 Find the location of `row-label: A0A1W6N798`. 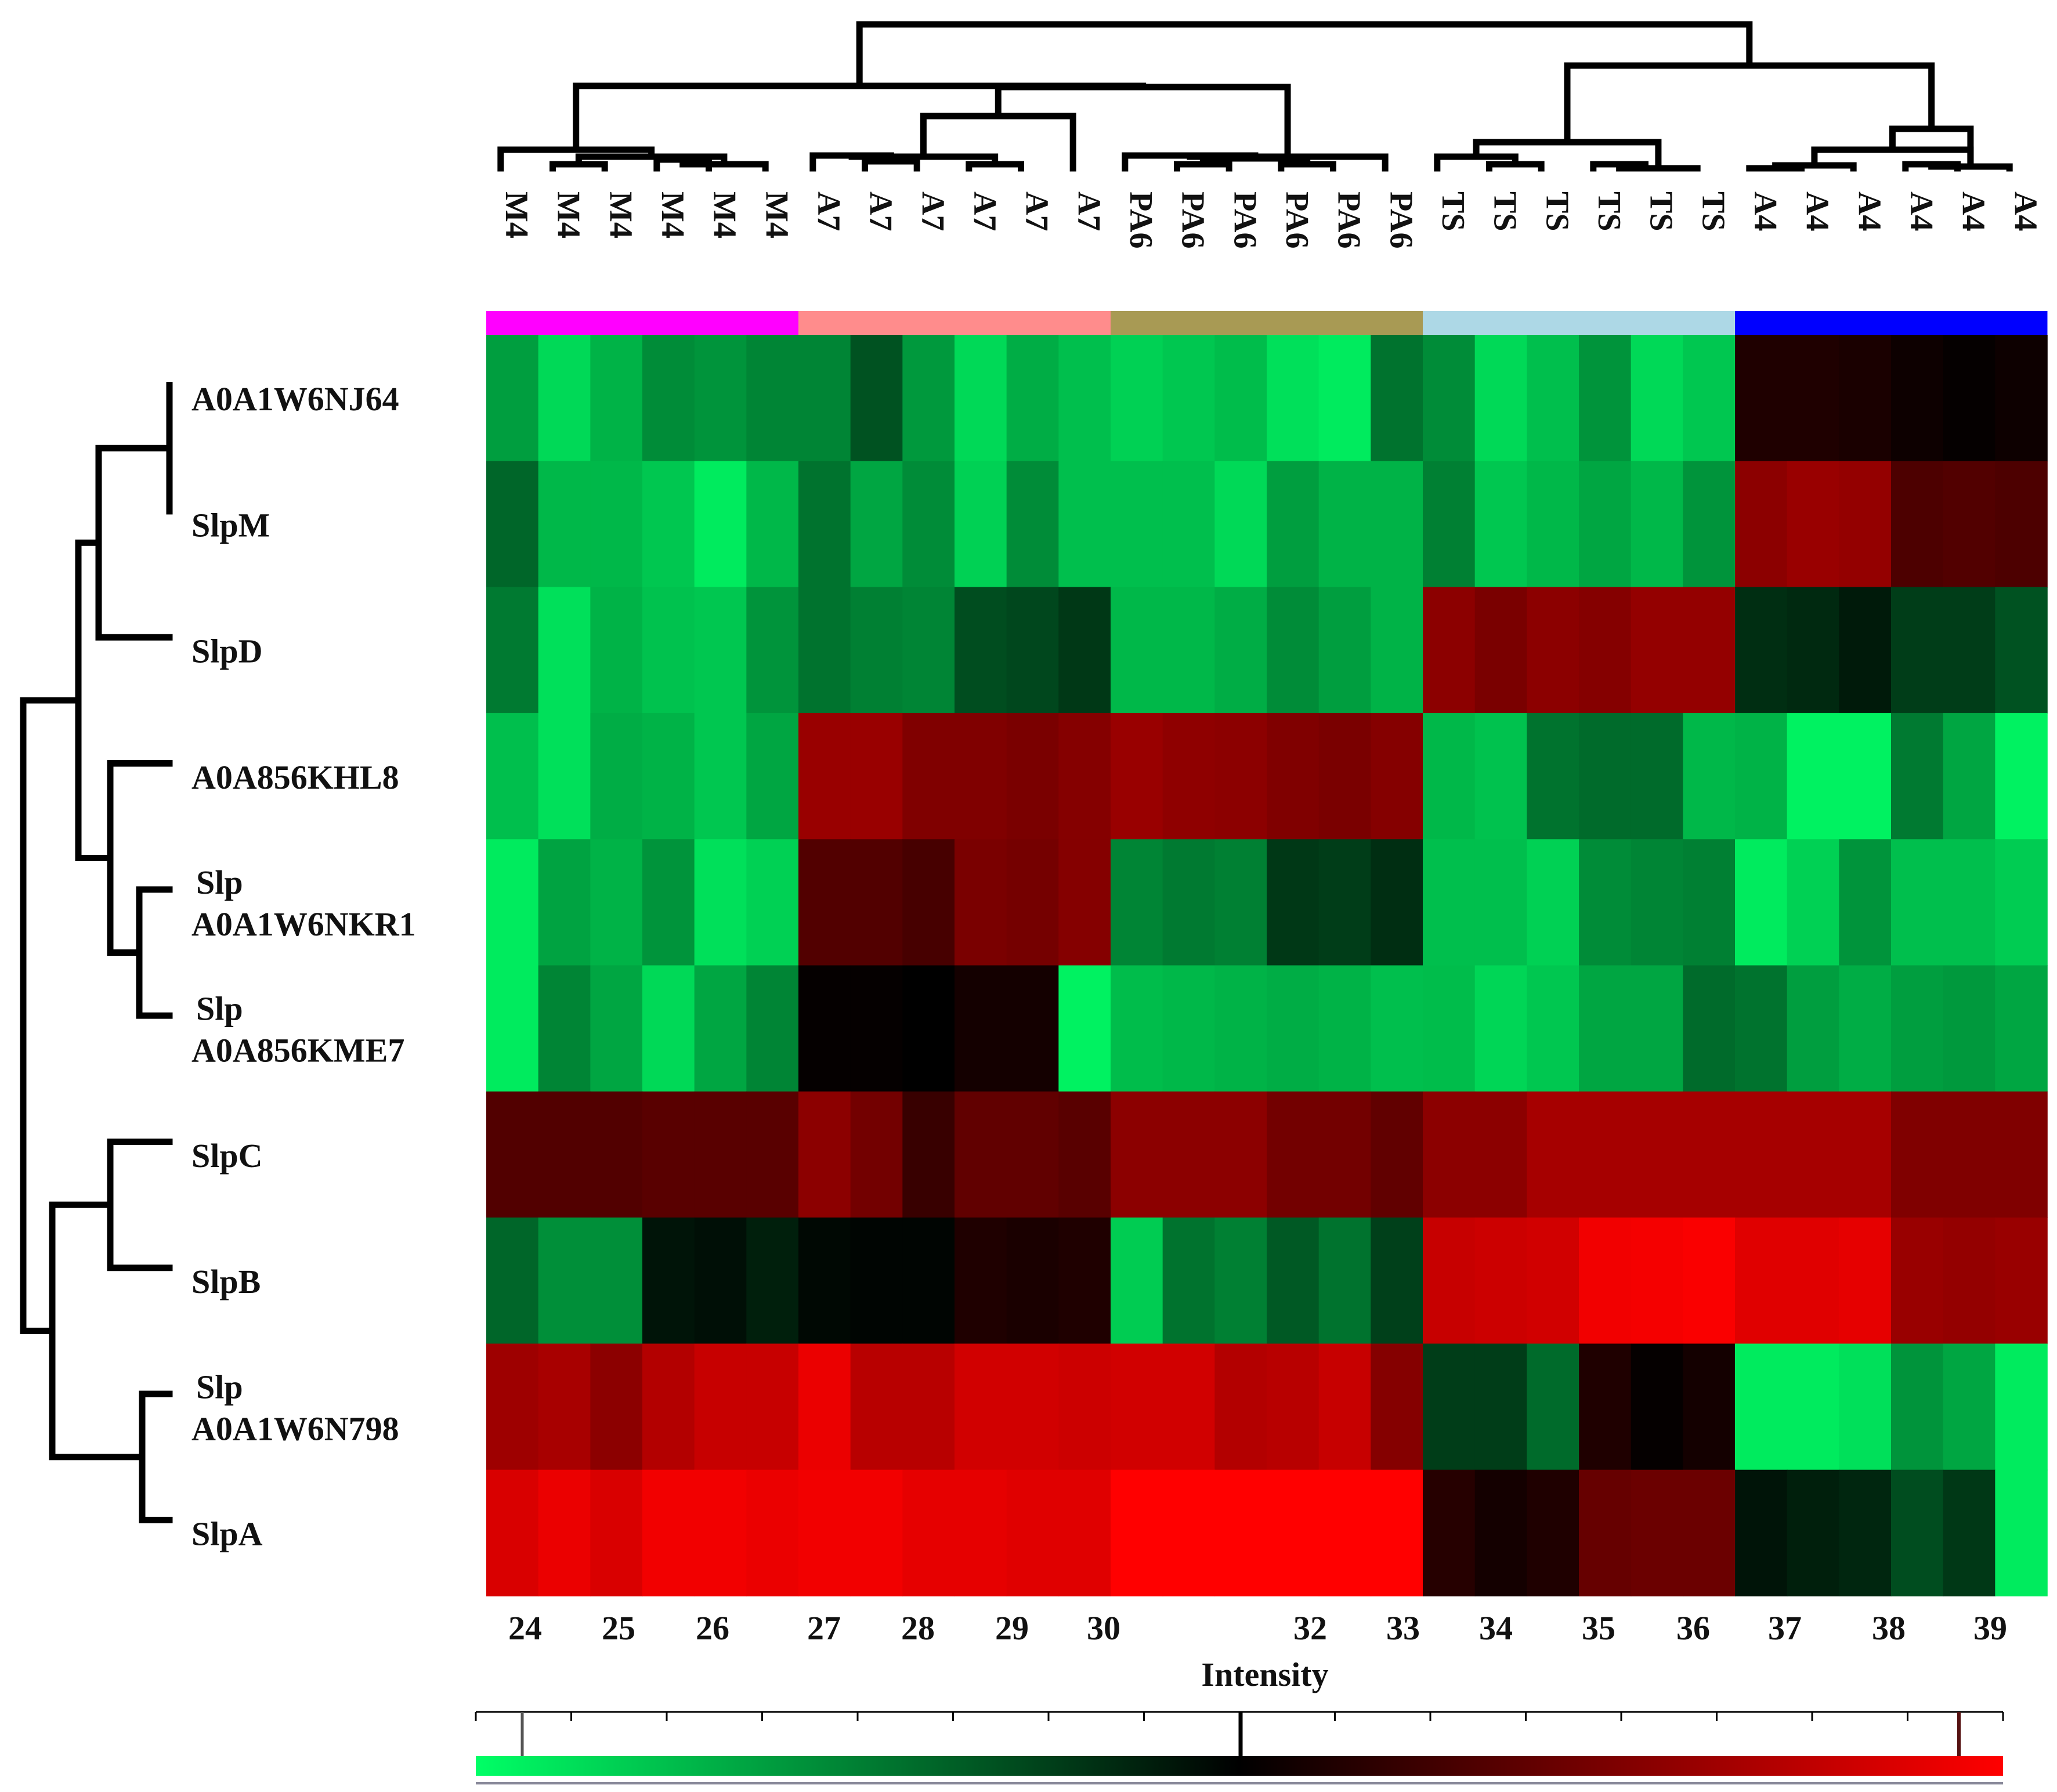

row-label: A0A1W6N798 is located at coordinates (295, 1428).